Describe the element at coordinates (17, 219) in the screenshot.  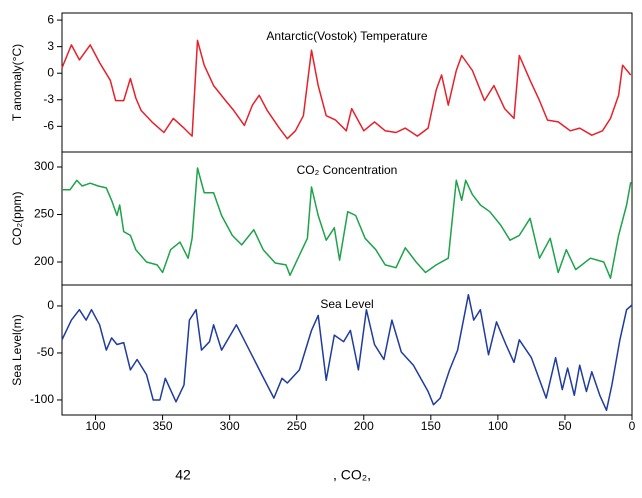
I see `y-axis-label: CO₂(ppm)` at that location.